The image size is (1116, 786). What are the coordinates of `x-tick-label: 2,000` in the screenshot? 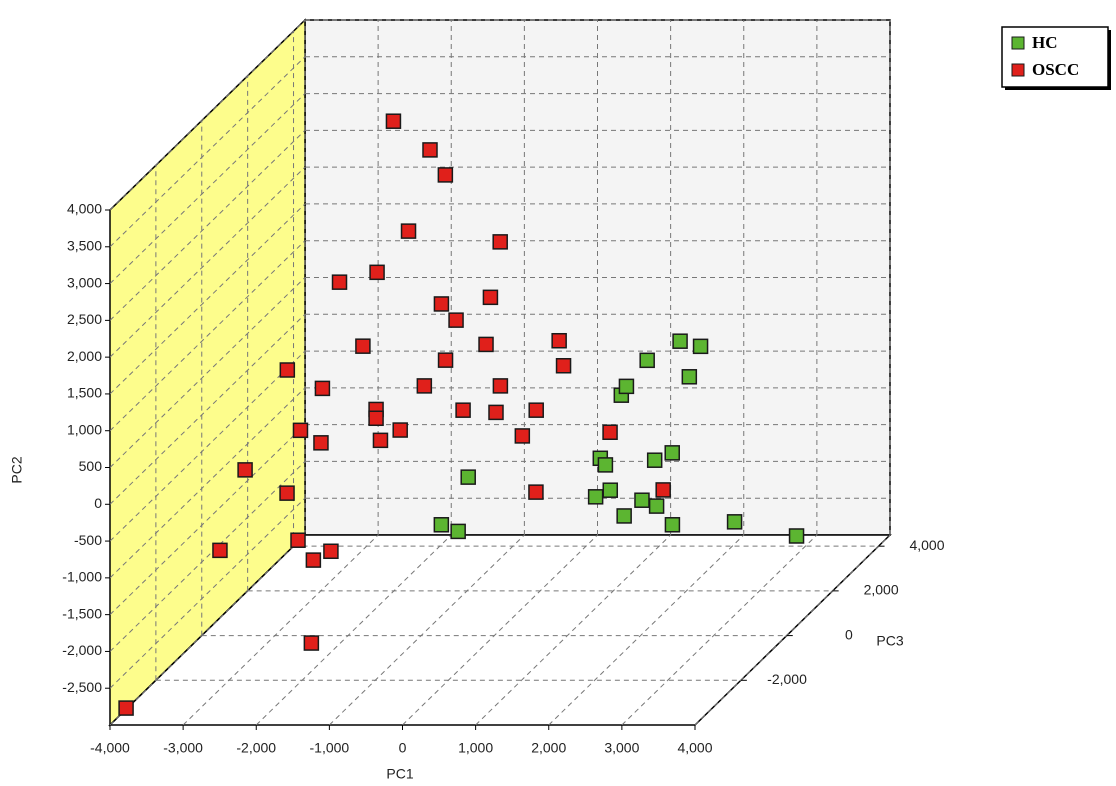 It's located at (548, 748).